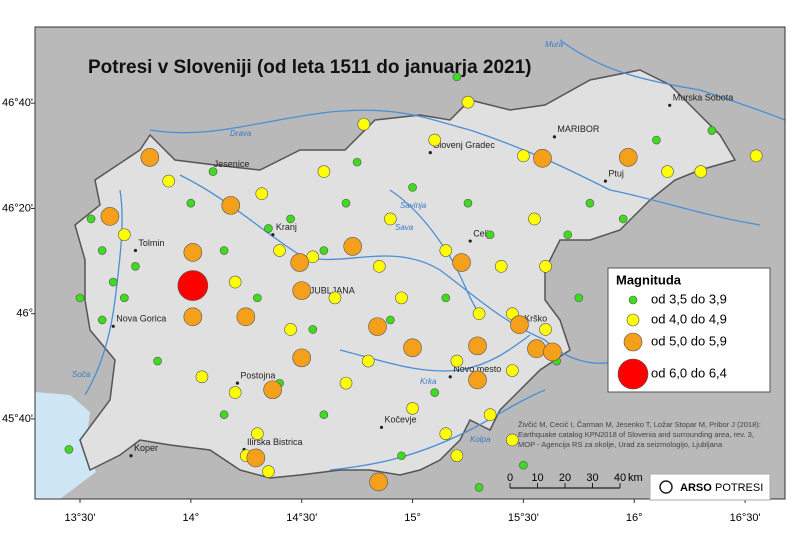 The width and height of the screenshot is (800, 537). Describe the element at coordinates (286, 227) in the screenshot. I see `place-label: Kranj` at that location.